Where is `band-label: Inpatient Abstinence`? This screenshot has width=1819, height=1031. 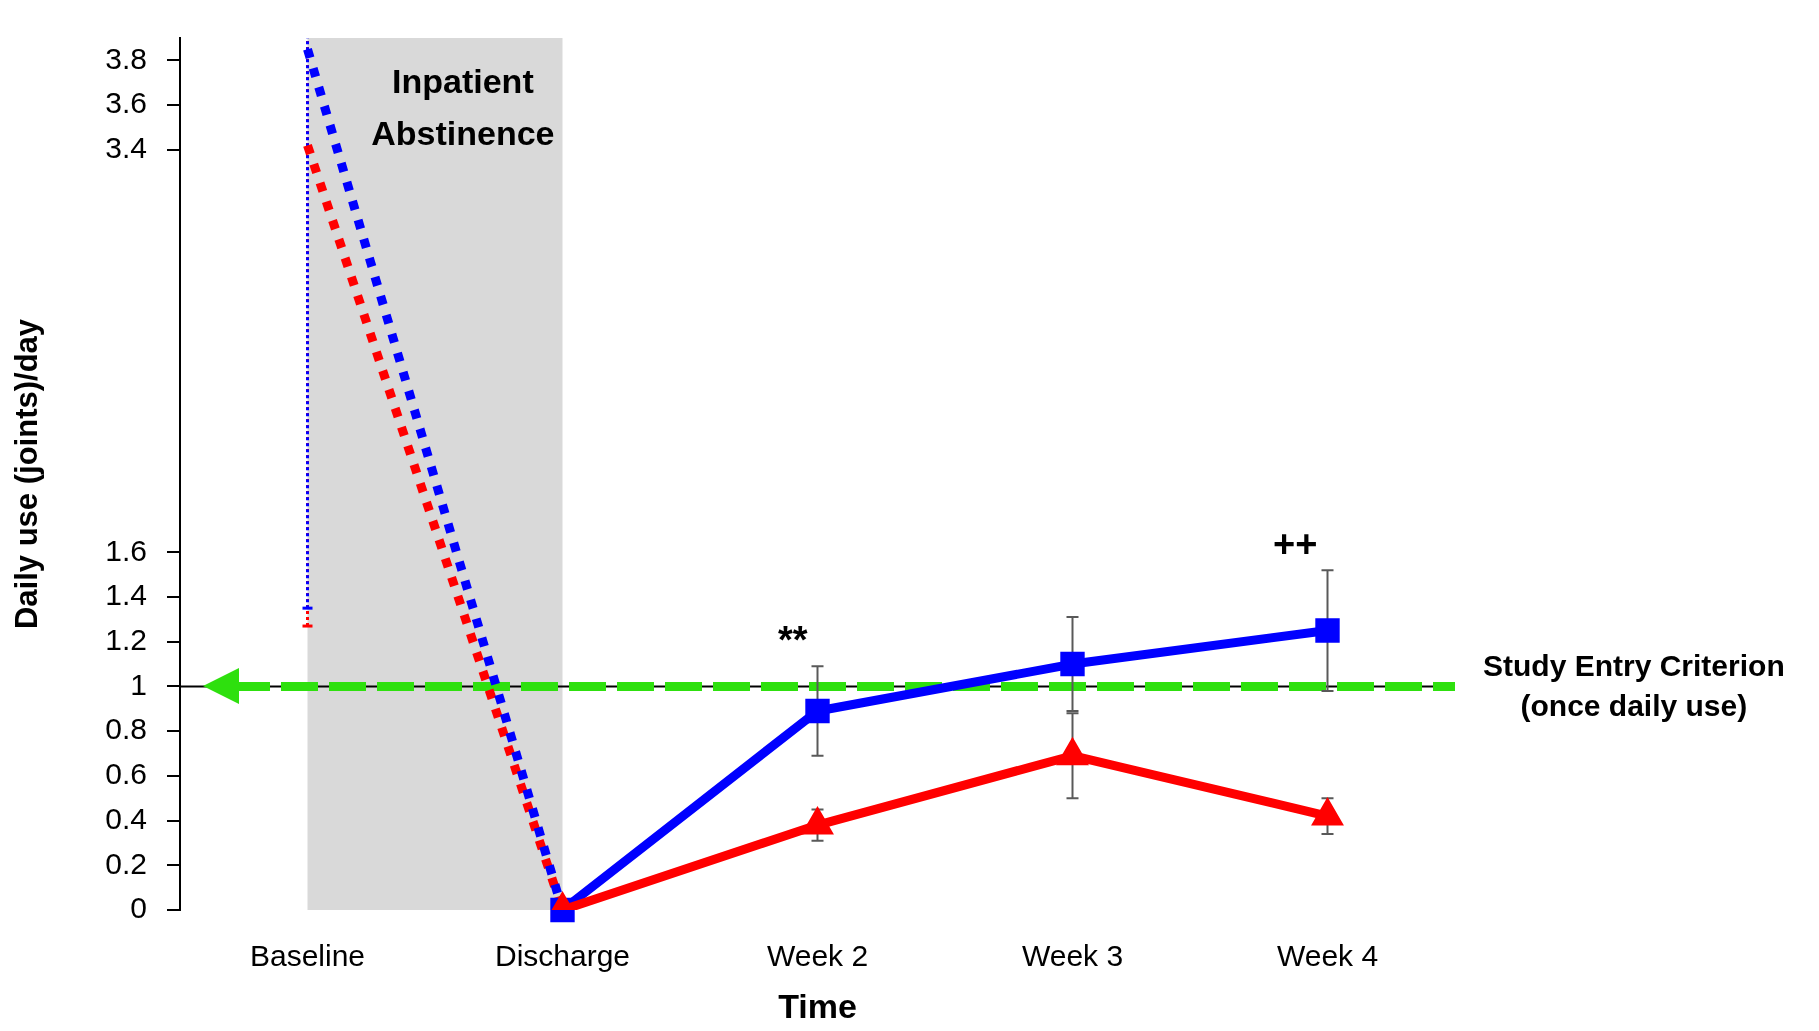 band-label: Inpatient Abstinence is located at coordinates (463, 107).